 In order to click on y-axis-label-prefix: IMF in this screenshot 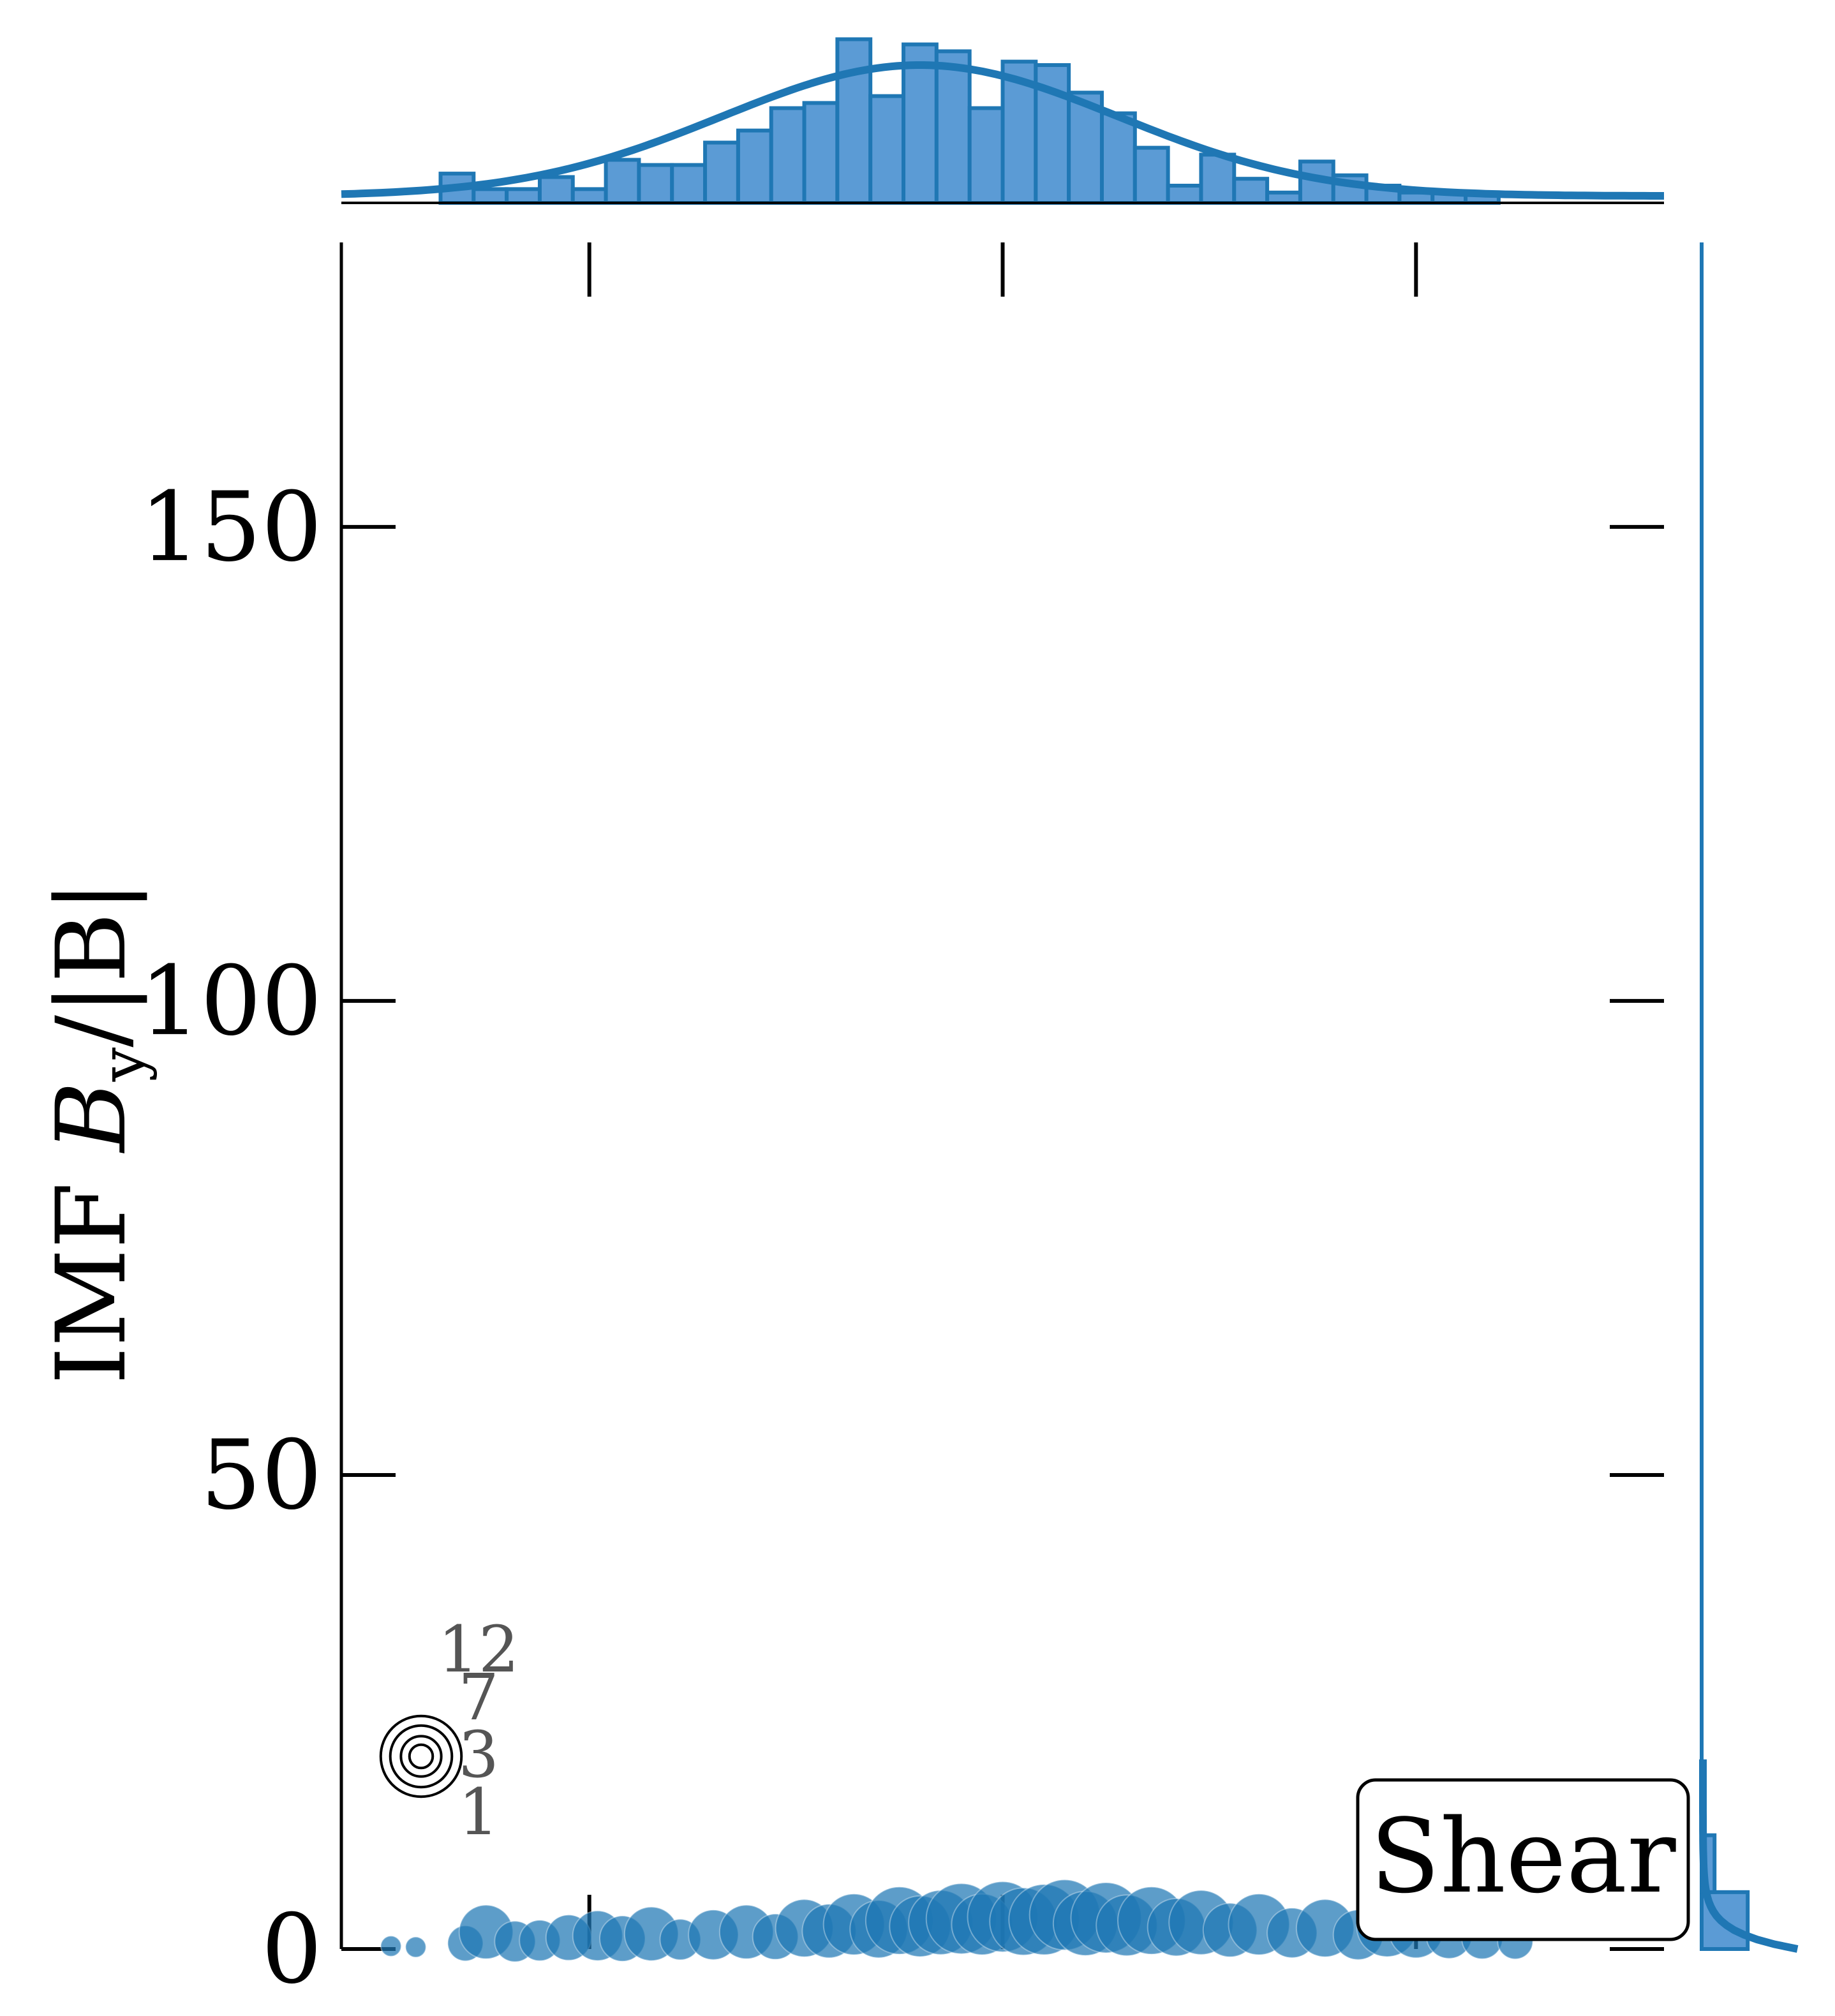, I will do `click(92, 1268)`.